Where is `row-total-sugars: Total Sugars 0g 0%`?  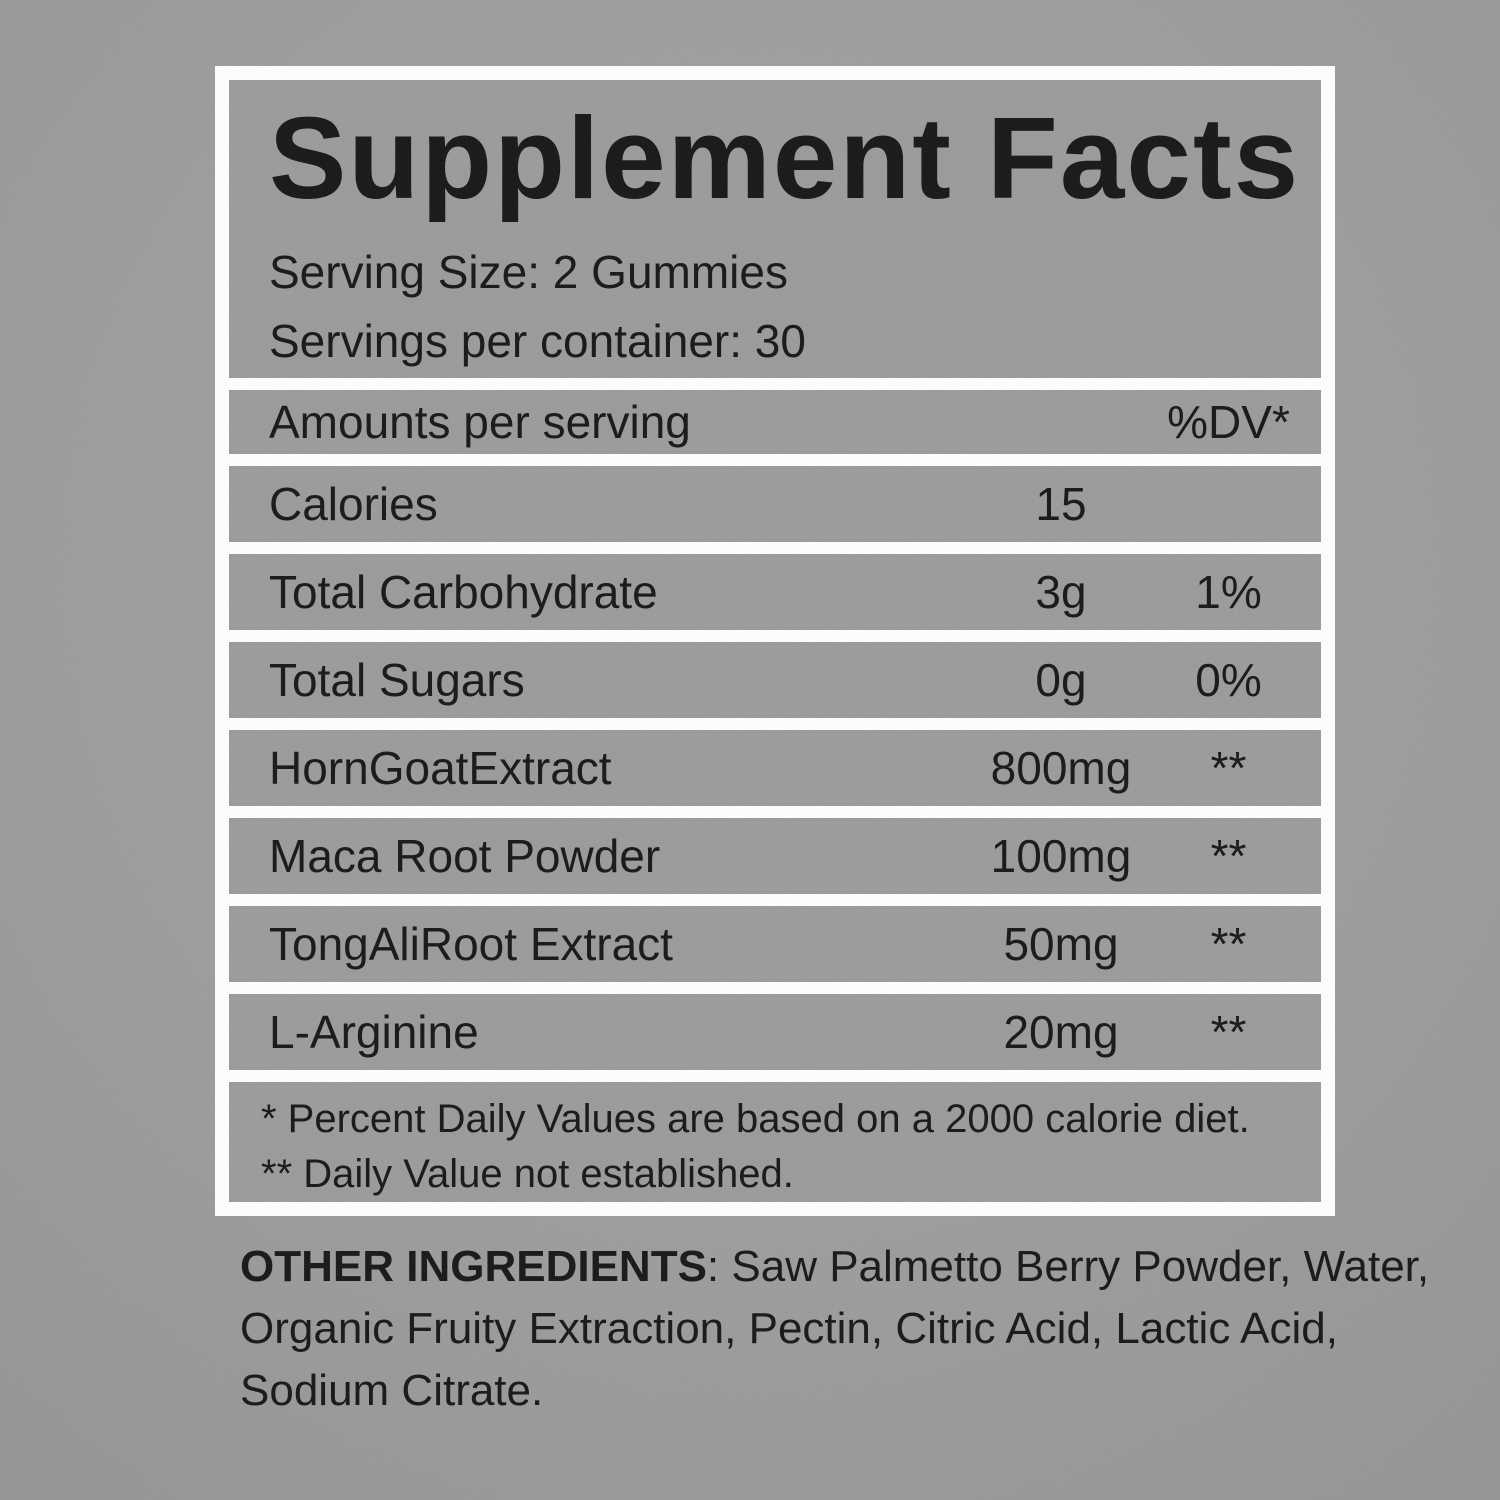 row-total-sugars: Total Sugars 0g 0% is located at coordinates (775, 680).